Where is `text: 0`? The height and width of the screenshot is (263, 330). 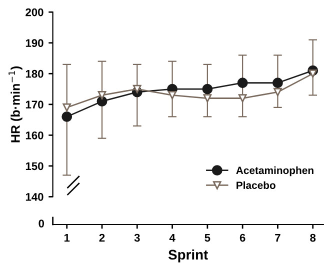 text: 0 is located at coordinates (41, 224).